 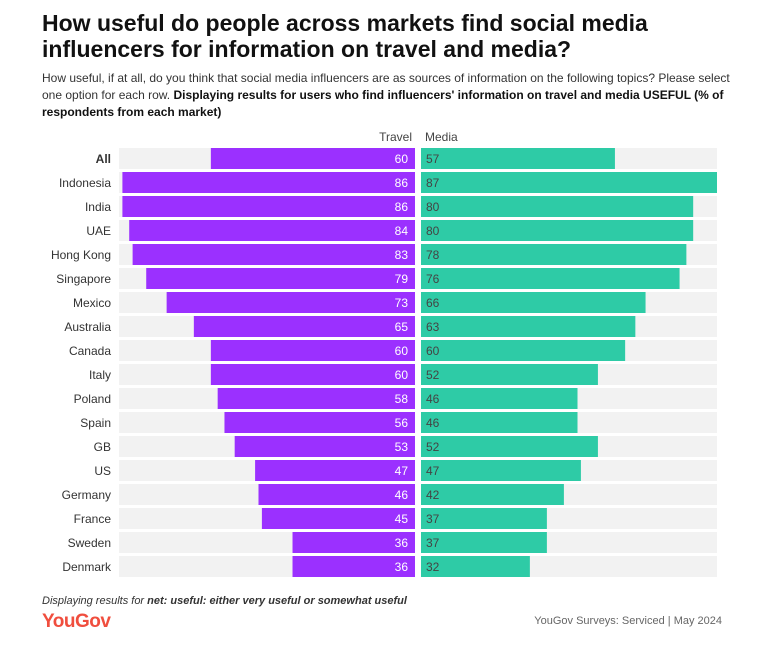 What do you see at coordinates (103, 159) in the screenshot?
I see `category-label-all: All` at bounding box center [103, 159].